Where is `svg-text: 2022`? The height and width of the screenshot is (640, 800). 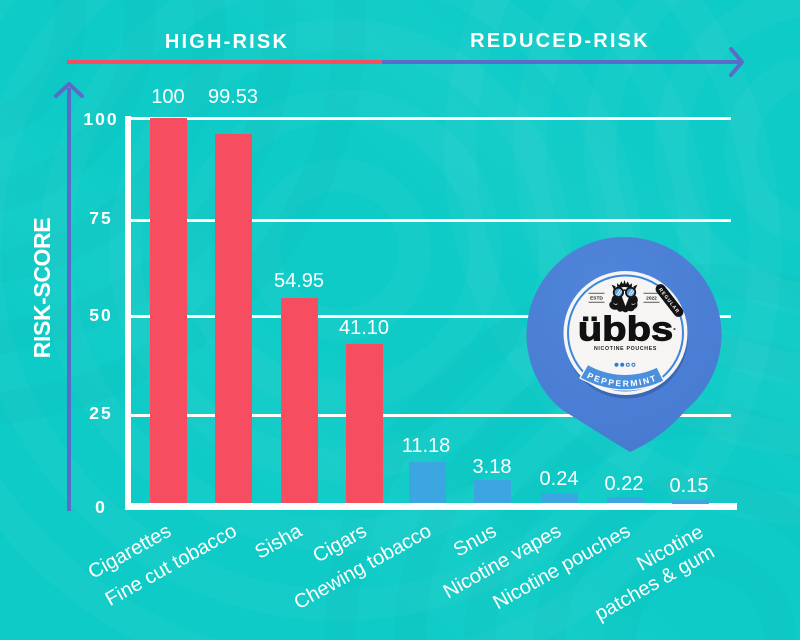
svg-text: 2022 is located at coordinates (651, 299).